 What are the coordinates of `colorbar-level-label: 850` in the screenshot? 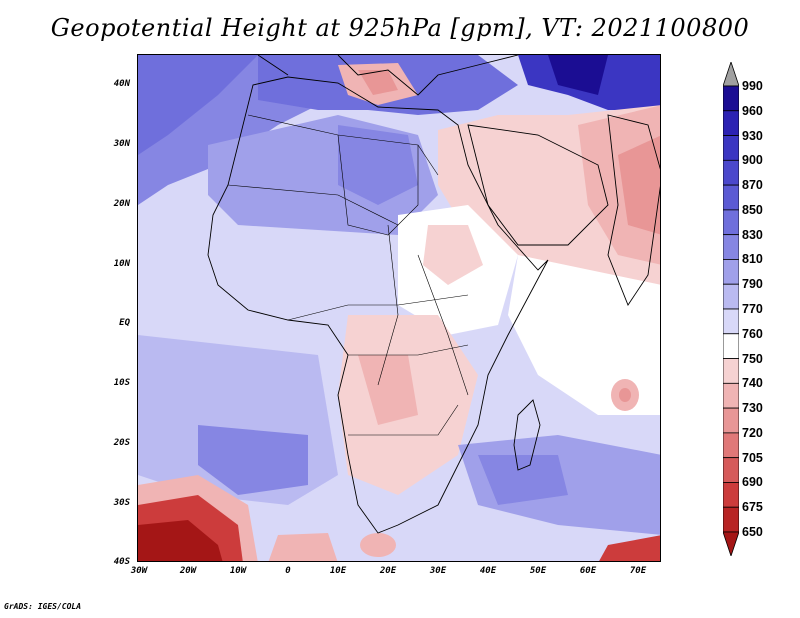 It's located at (752, 209).